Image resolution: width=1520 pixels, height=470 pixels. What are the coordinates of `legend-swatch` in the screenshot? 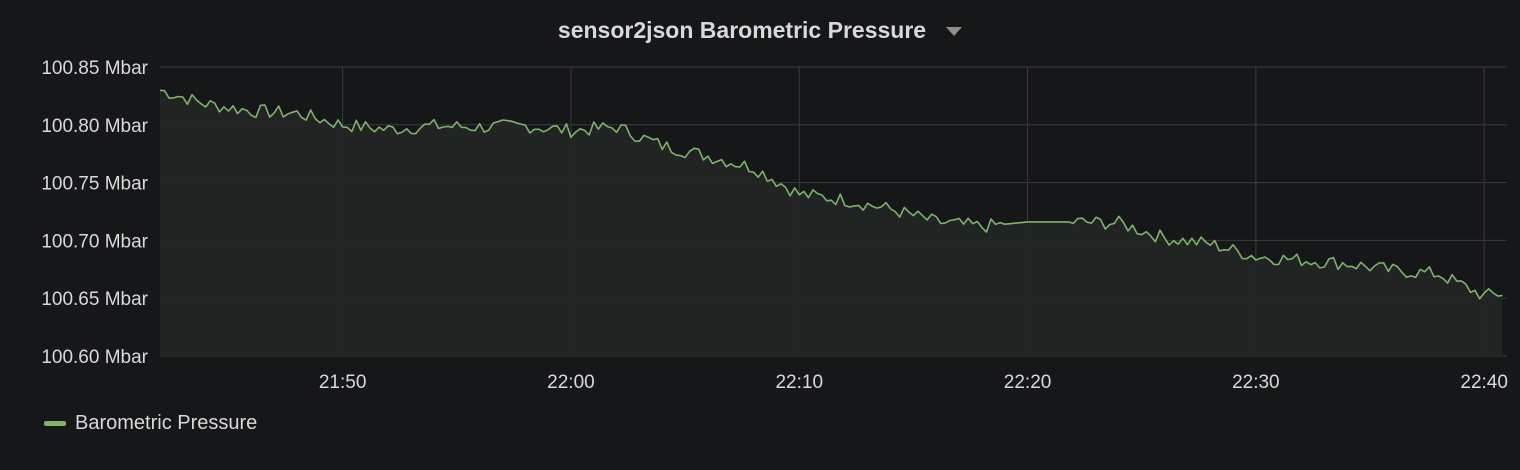 It's located at (55, 423).